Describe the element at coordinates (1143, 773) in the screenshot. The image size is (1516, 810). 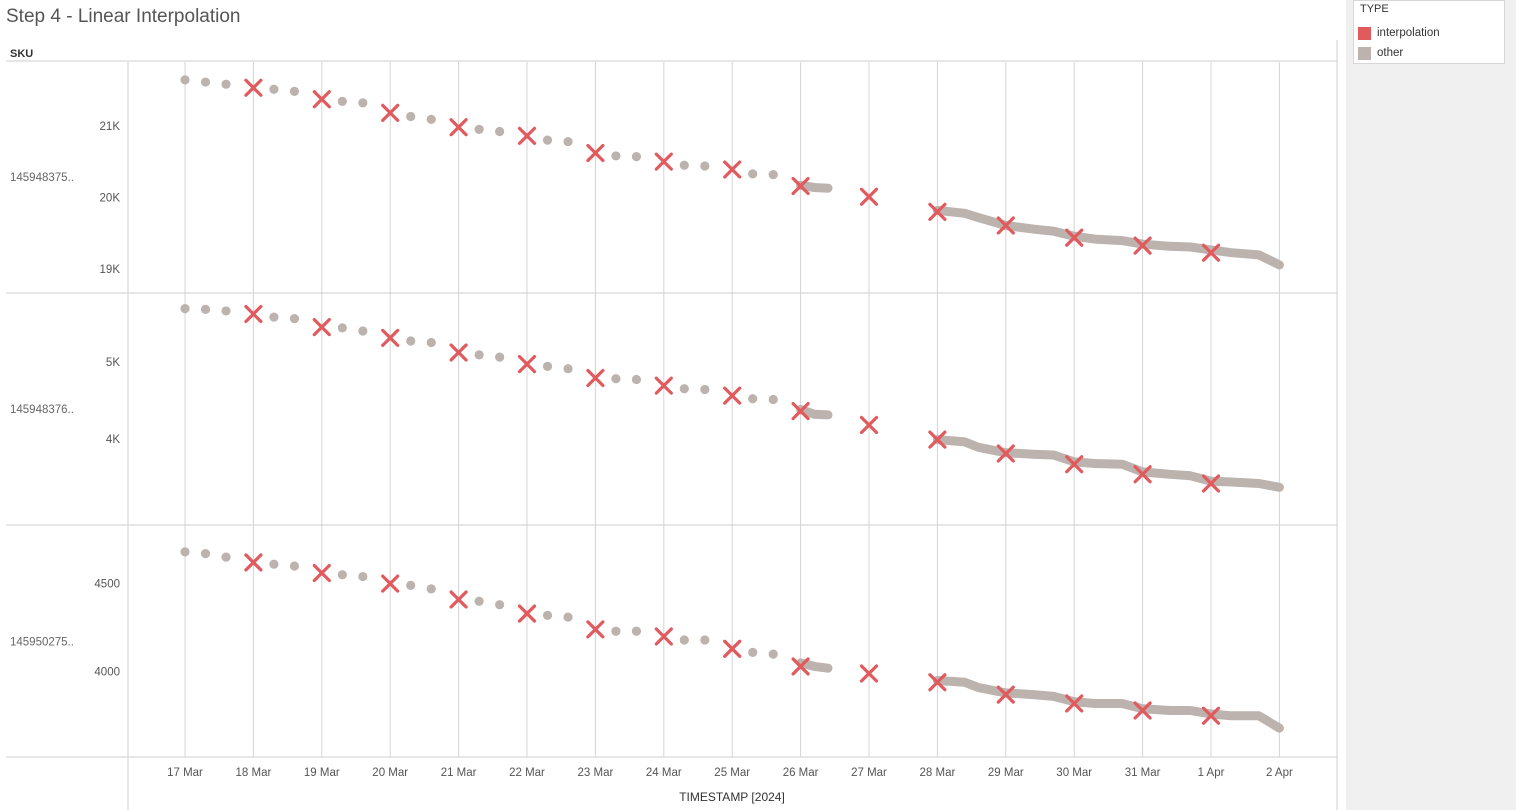
I see `x-tick-label: 31 Mar` at that location.